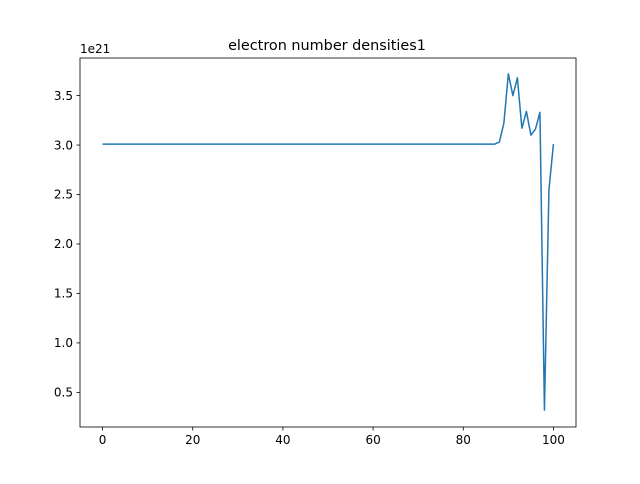  Describe the element at coordinates (63, 96) in the screenshot. I see `y-tick-label: 3.5` at that location.